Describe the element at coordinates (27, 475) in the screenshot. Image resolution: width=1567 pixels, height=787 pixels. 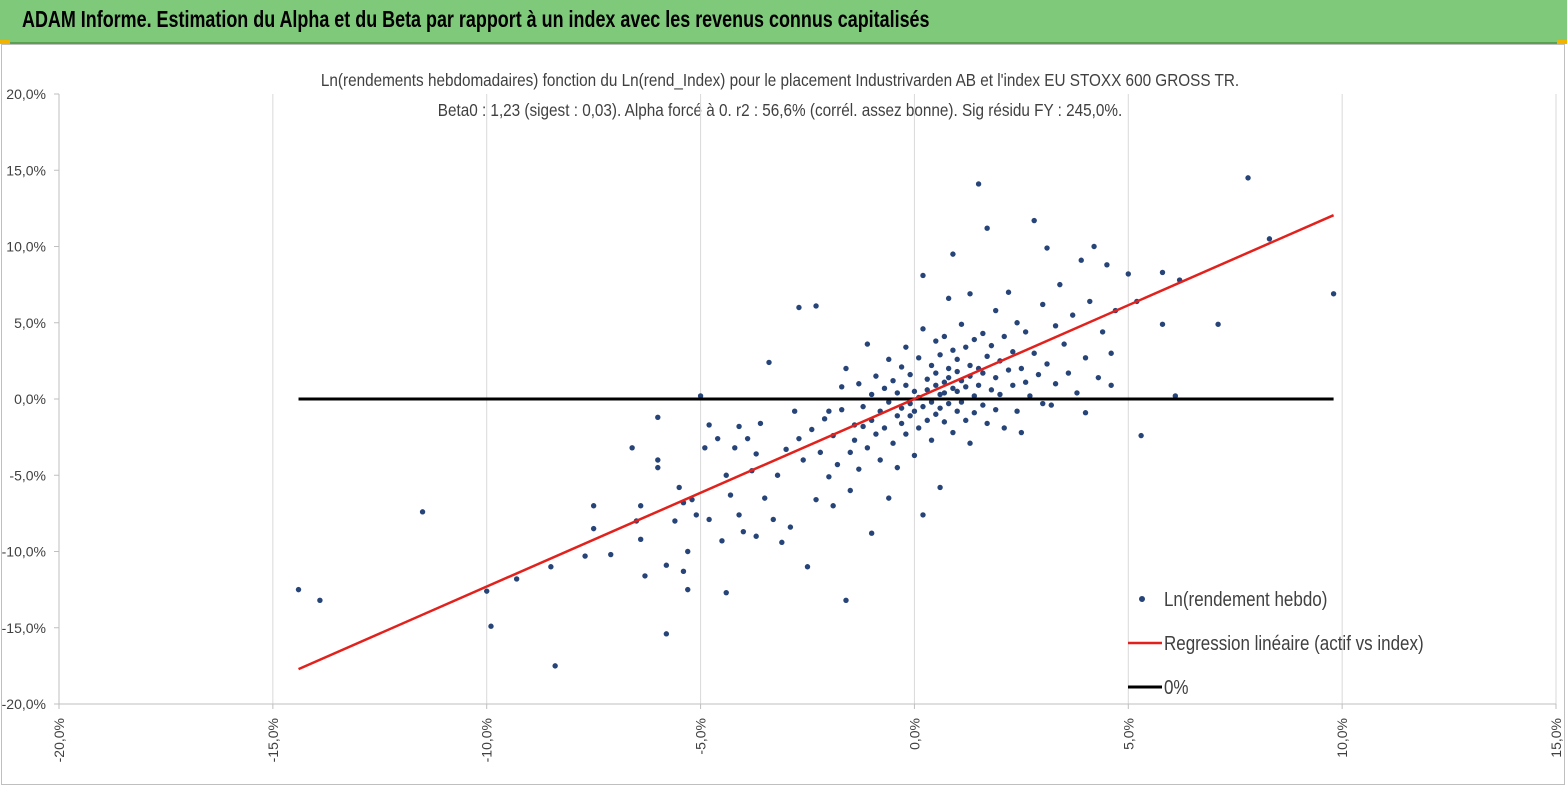
I see `y-tick-label: -5,0%` at that location.